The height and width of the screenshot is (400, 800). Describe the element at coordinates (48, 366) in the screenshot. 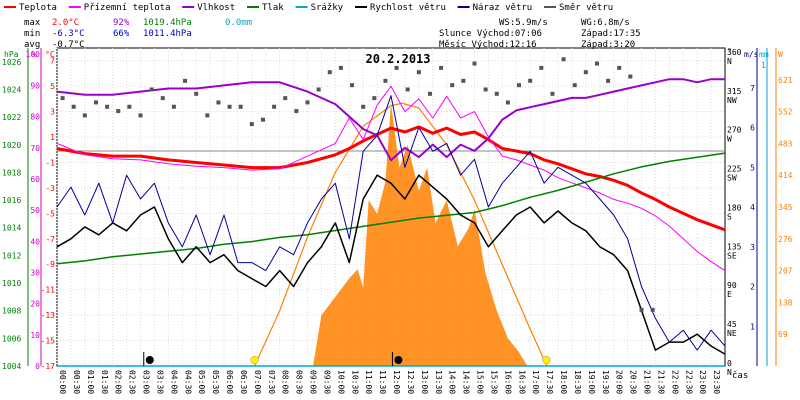

I see `temperature-tick-label: -17` at that location.